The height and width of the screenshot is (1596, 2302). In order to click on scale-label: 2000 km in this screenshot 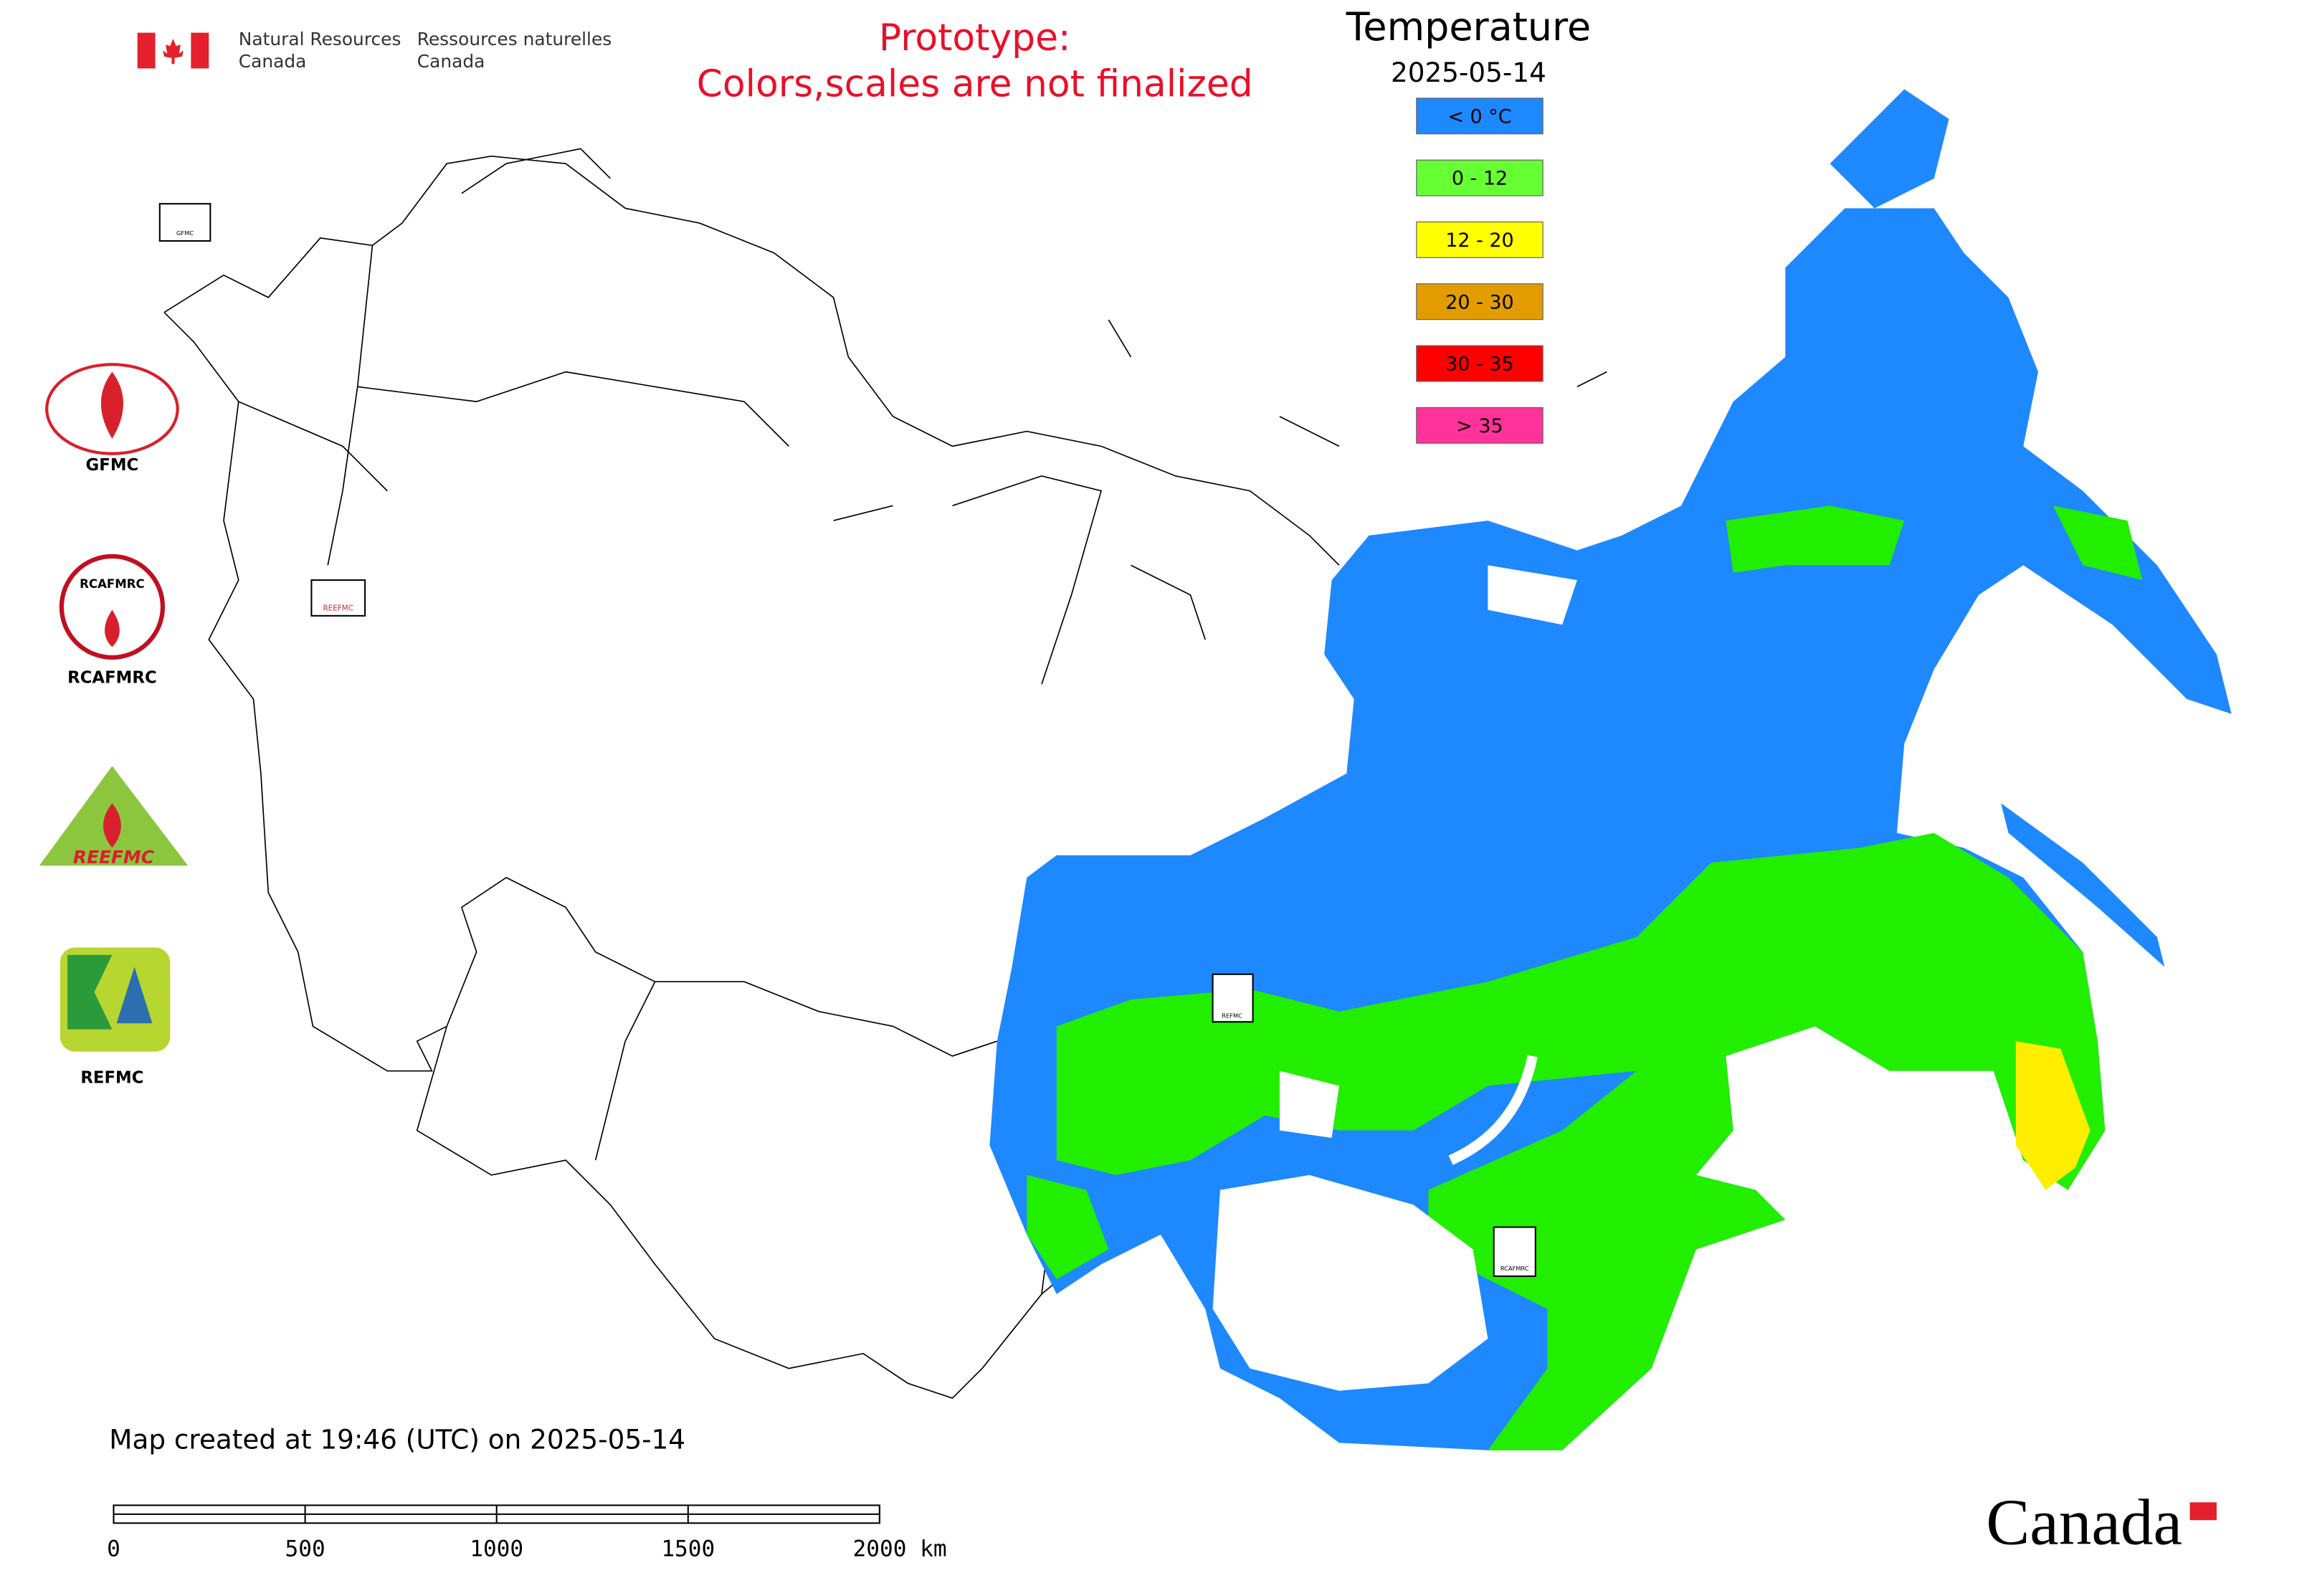, I will do `click(900, 1549)`.